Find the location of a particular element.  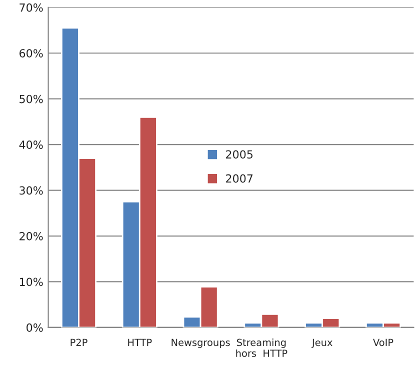

y-tick-label: 10% is located at coordinates (31, 282).